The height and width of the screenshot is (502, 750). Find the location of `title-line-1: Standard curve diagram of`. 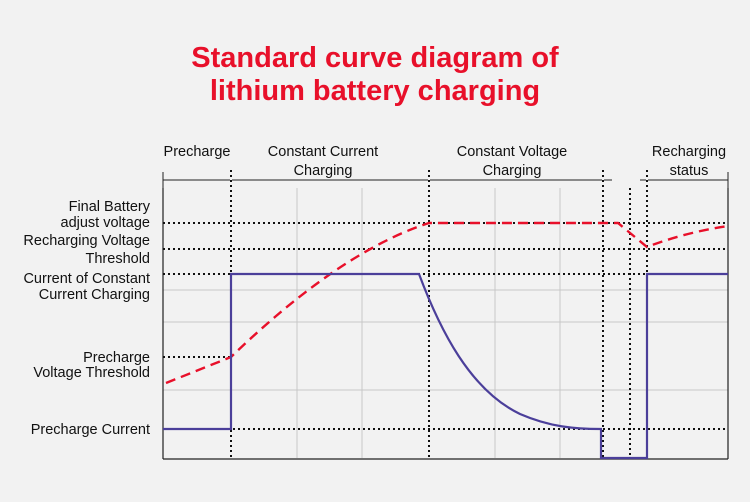

title-line-1: Standard curve diagram of is located at coordinates (375, 58).